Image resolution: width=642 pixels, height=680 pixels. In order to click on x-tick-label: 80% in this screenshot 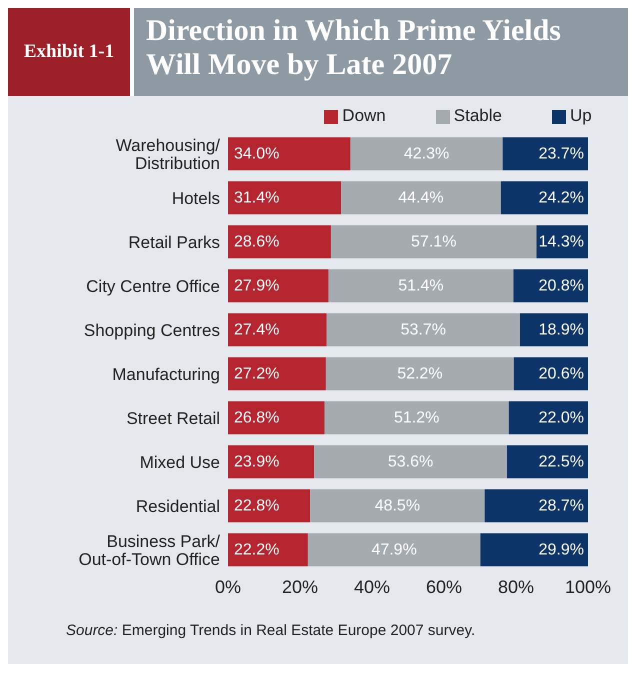, I will do `click(516, 586)`.